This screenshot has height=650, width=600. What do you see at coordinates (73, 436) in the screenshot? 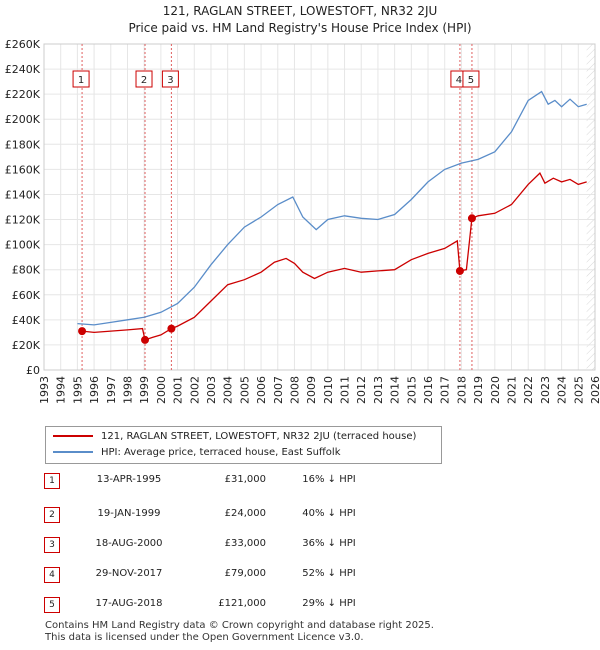
I see `legend-swatch-property` at bounding box center [73, 436].